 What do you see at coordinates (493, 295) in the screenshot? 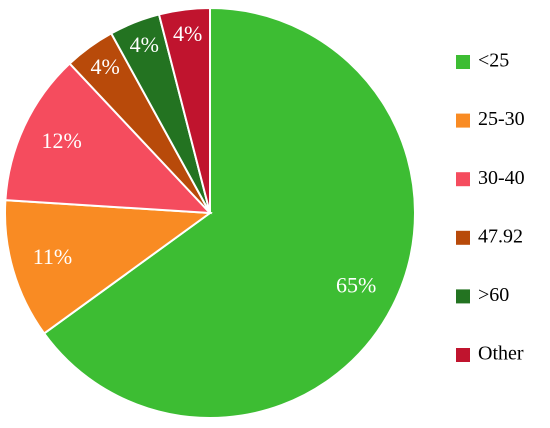
I see `legend-label: >60` at bounding box center [493, 295].